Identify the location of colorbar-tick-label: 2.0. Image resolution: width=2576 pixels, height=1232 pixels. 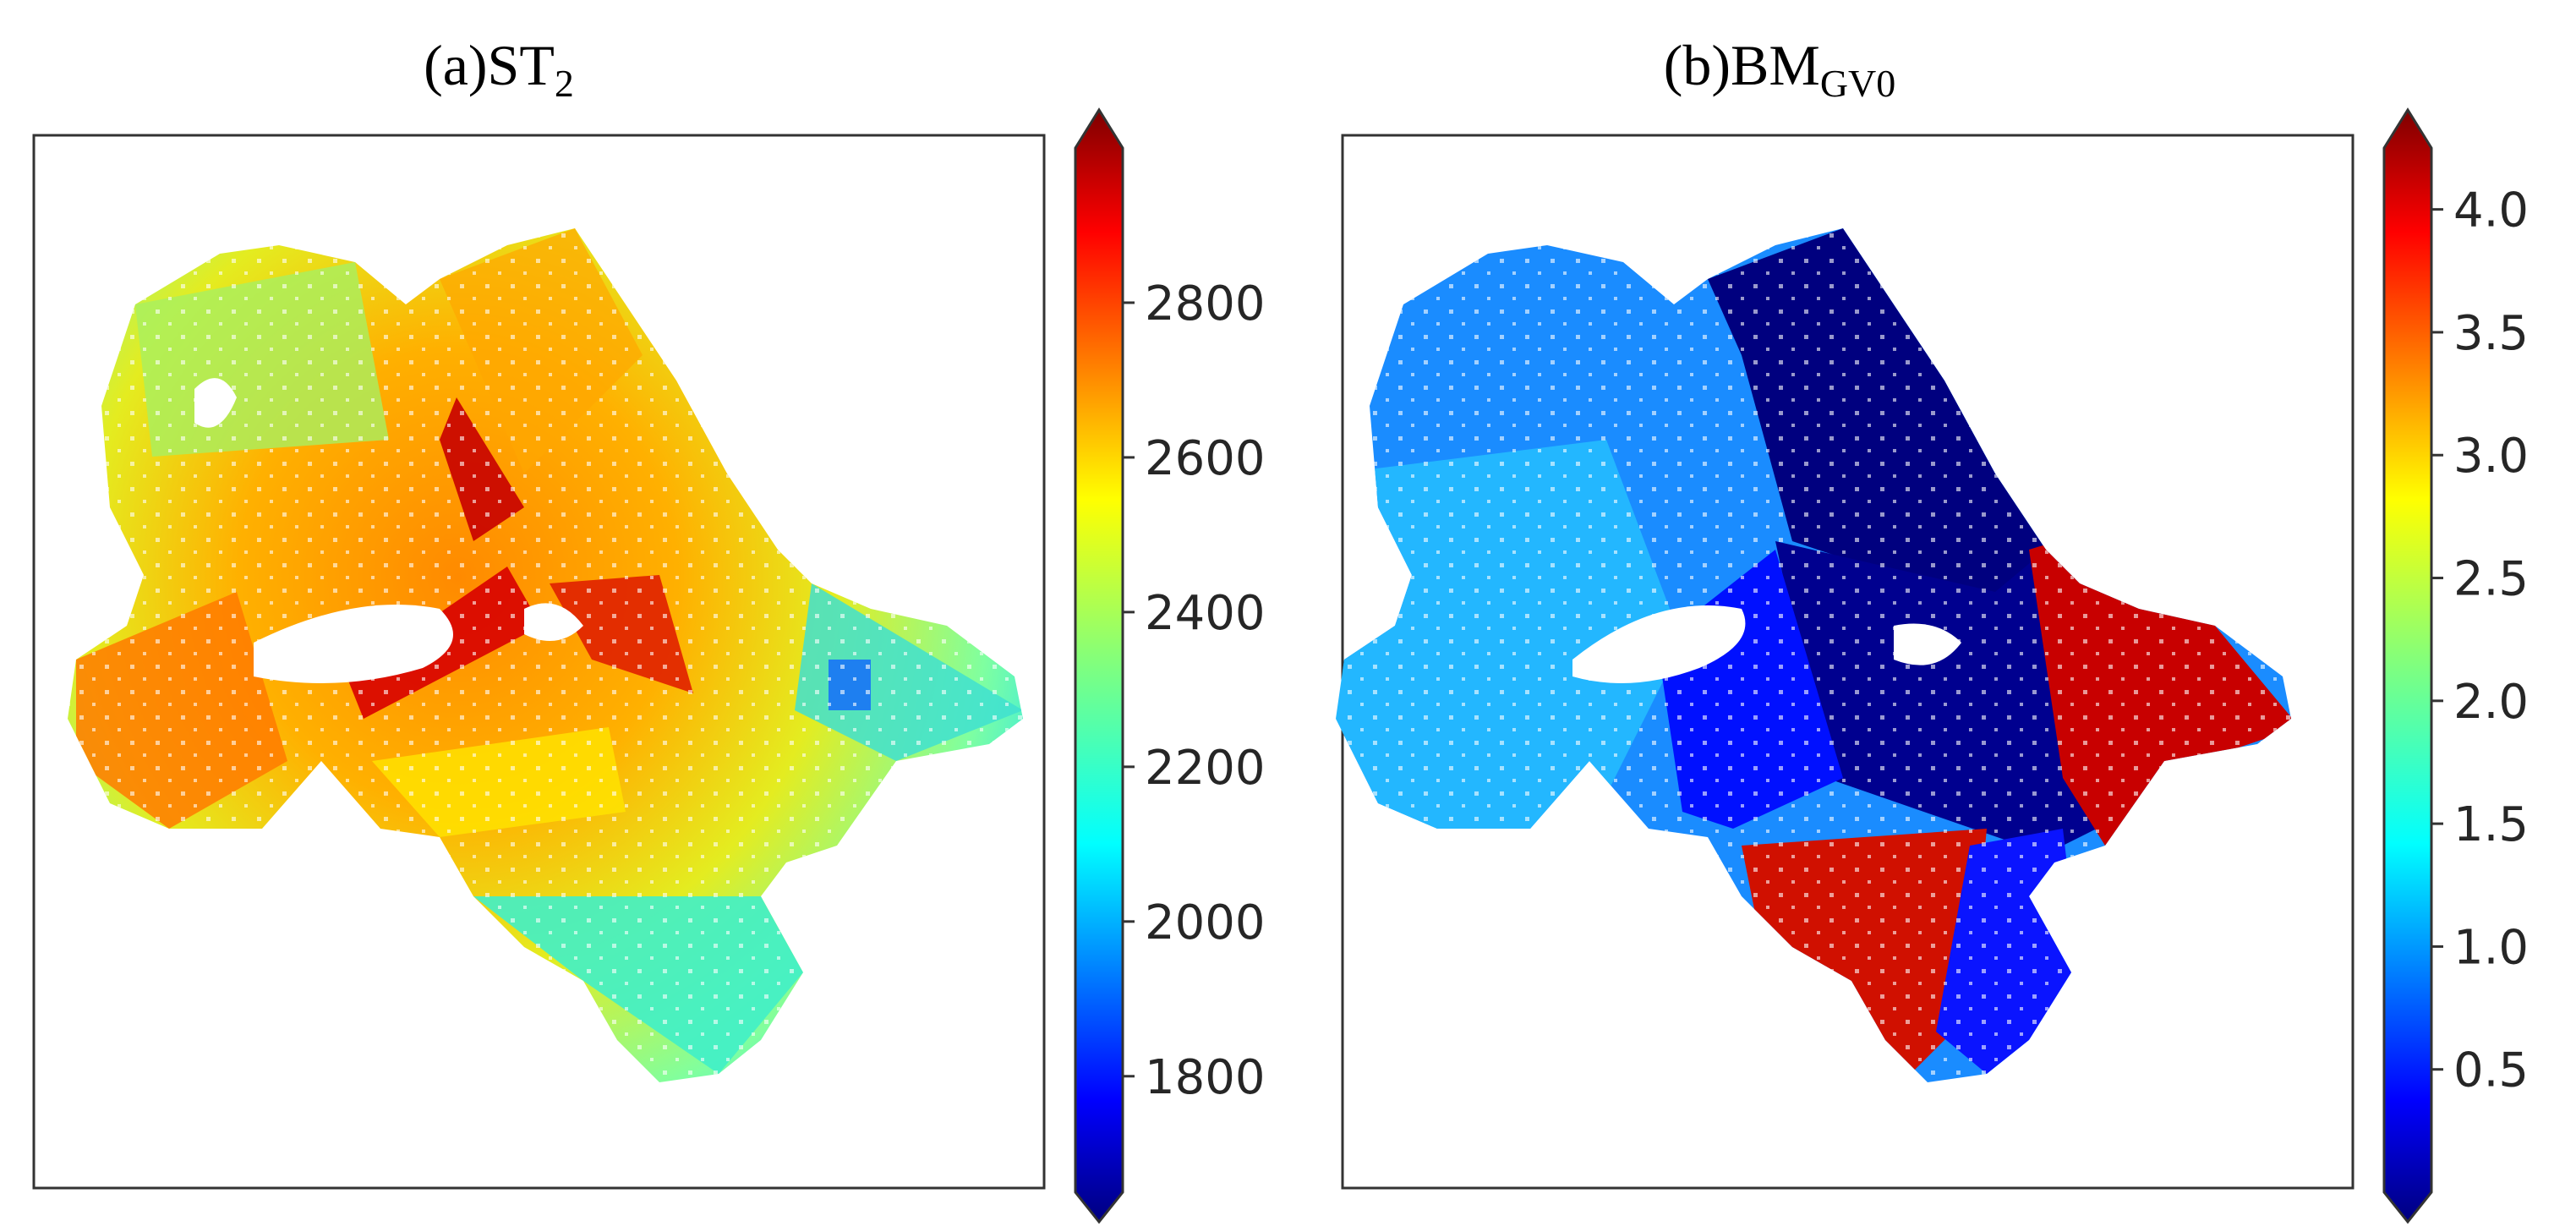
(2491, 702).